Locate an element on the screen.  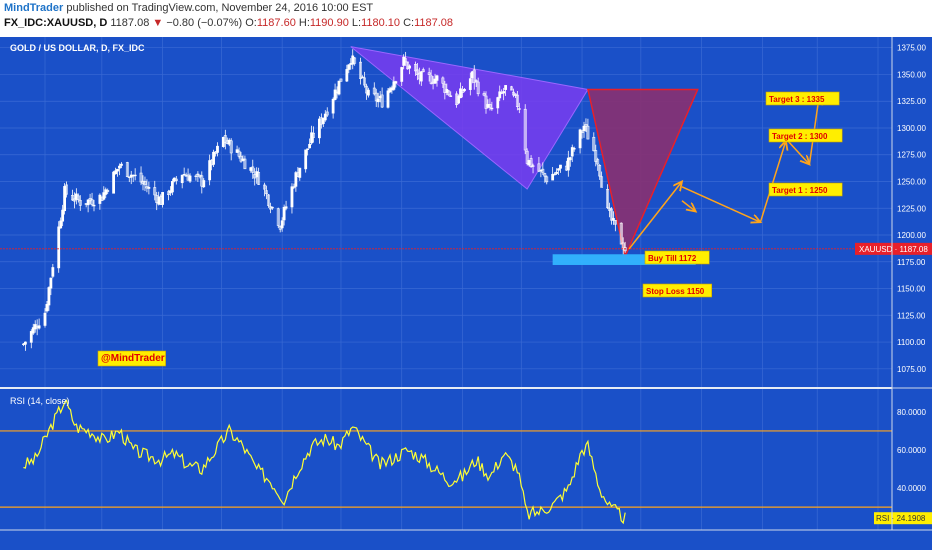
rsi-pane-title: RSI (14, close) is located at coordinates (40, 401).